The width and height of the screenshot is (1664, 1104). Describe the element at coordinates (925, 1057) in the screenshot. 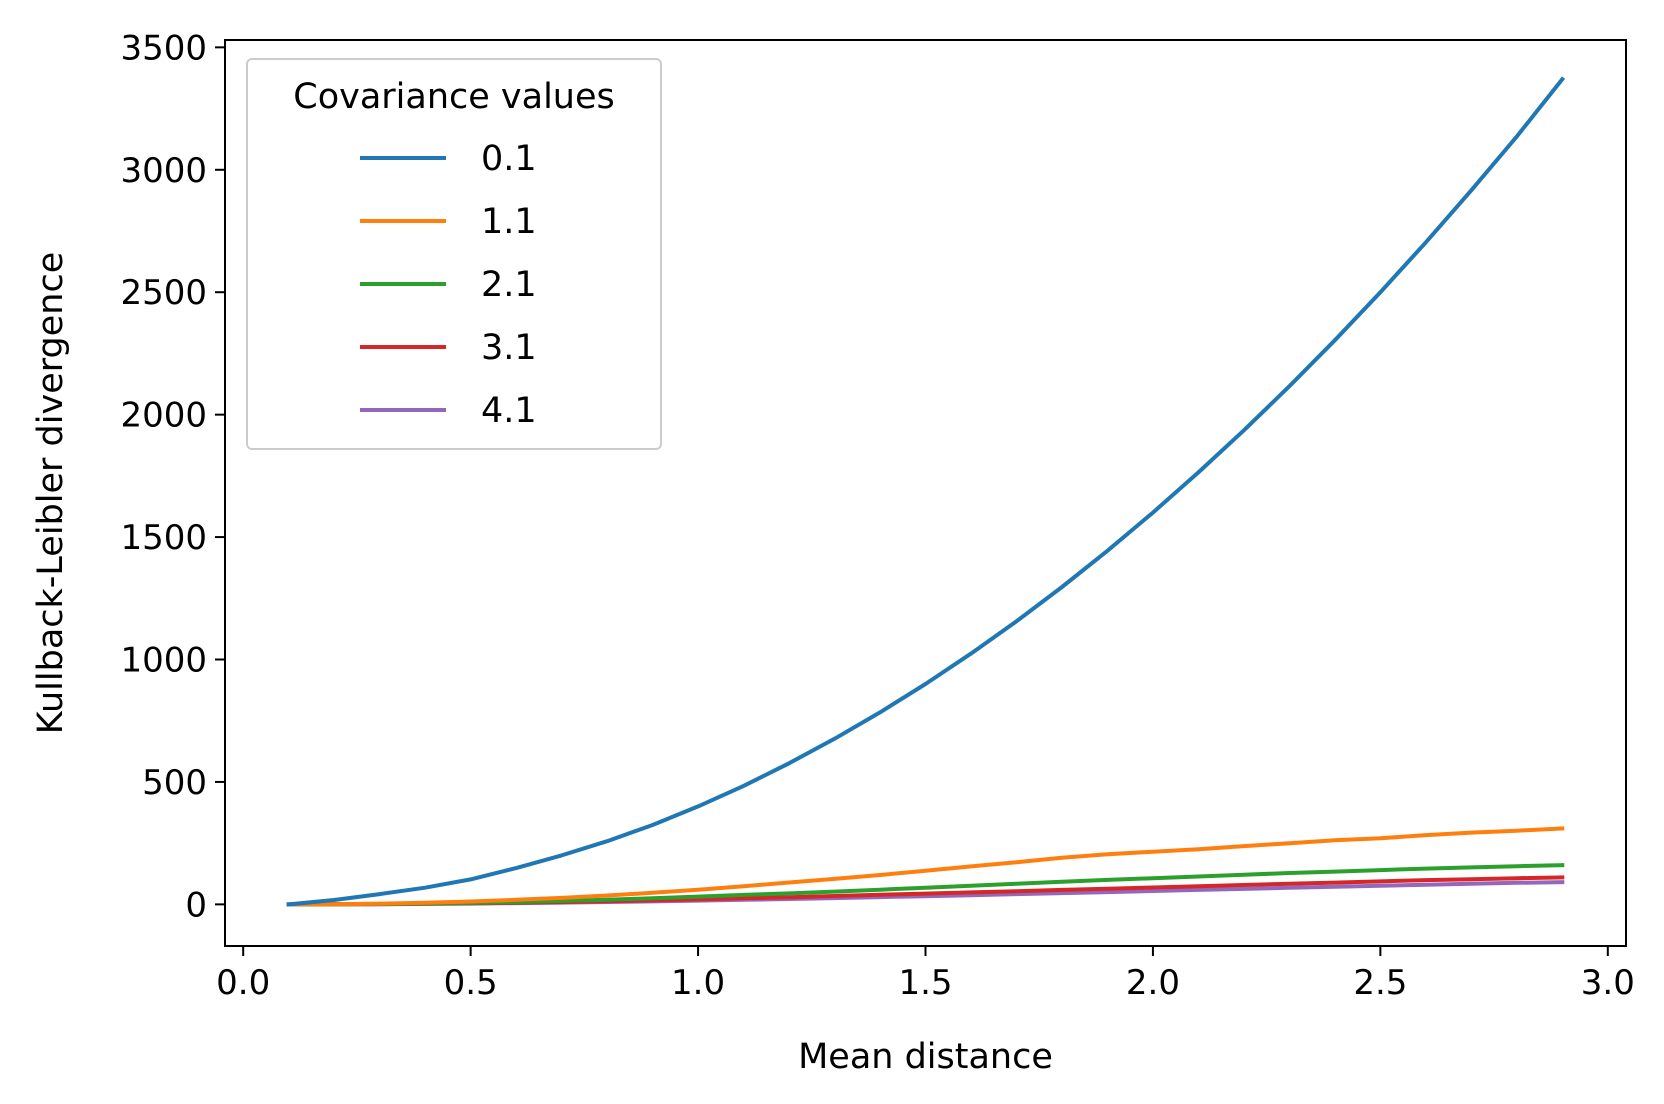

I see `x-axis-label: Mean distance` at that location.